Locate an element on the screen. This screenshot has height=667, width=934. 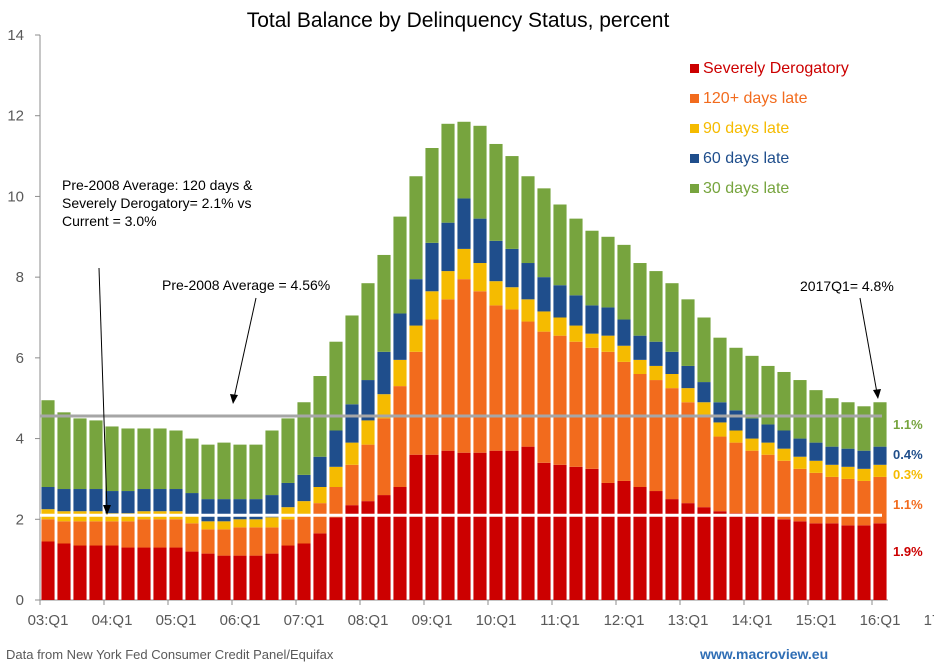
end-label: 0.3% is located at coordinates (908, 474).